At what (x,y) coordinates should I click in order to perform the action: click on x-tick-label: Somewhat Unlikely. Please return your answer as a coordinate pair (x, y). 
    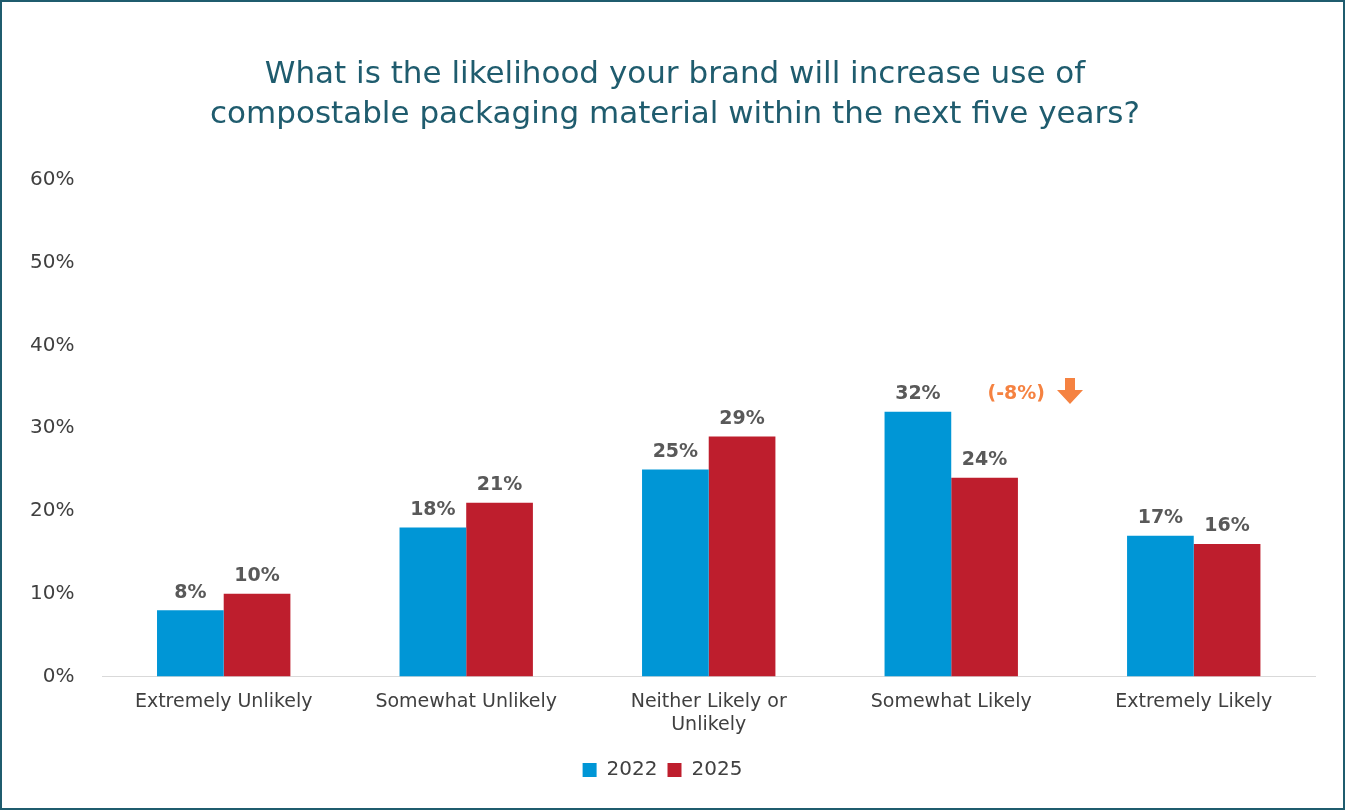
    Looking at the image, I should click on (466, 699).